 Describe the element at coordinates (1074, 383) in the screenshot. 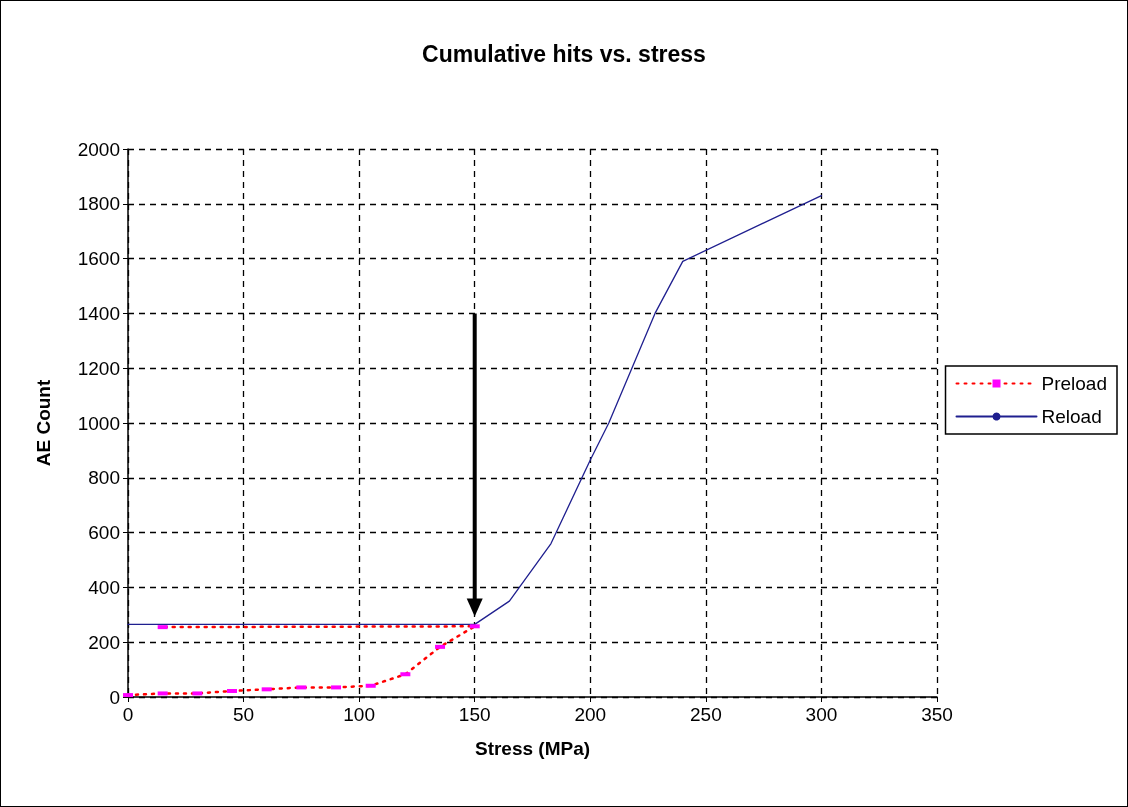

I see `legend-label: Preload` at that location.